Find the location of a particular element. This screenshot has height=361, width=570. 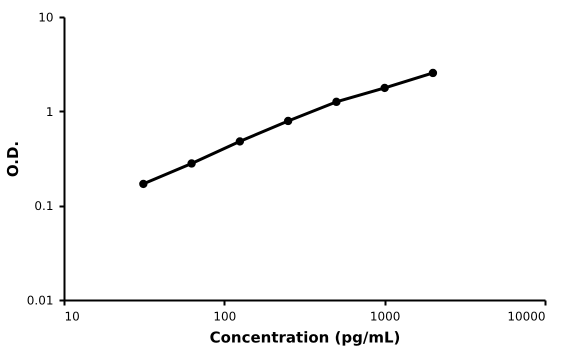

x-axis-title: Concentration (pg/mL) is located at coordinates (305, 337).